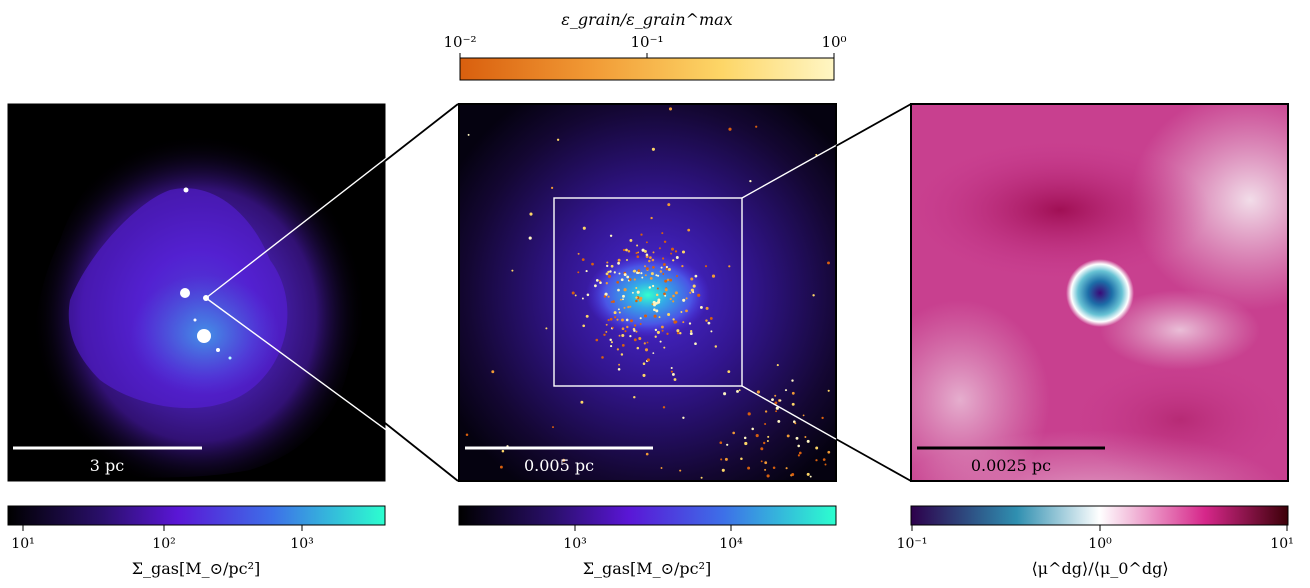 Image resolution: width=1310 pixels, height=588 pixels. I want to click on top-colorbar-ticks, so click(647, 55).